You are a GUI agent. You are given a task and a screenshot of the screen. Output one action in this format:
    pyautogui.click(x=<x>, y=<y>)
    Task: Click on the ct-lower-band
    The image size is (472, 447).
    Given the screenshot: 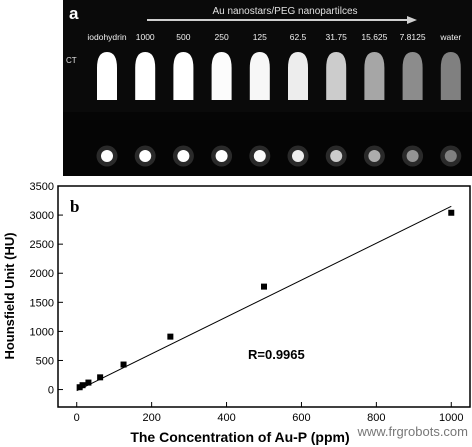 What is the action you would take?
    pyautogui.click(x=267, y=144)
    